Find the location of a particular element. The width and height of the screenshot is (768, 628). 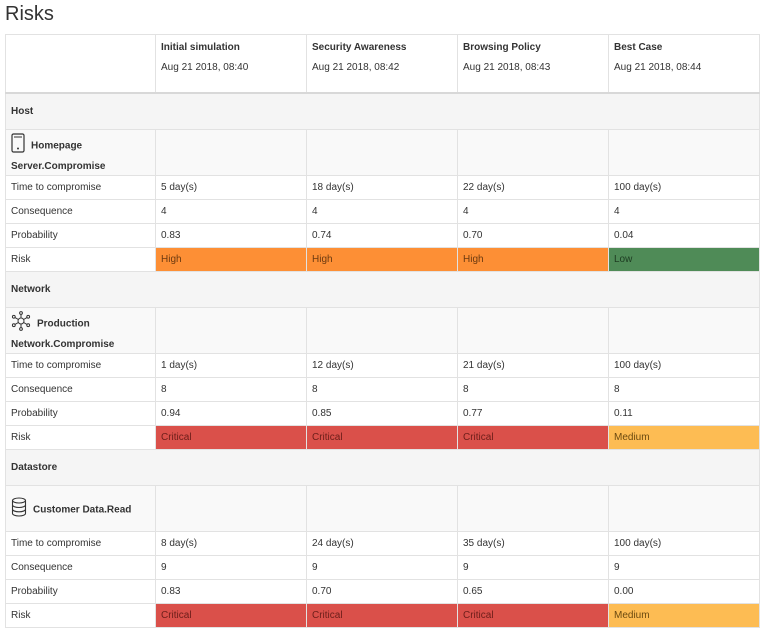

category-row: Host is located at coordinates (382, 111).